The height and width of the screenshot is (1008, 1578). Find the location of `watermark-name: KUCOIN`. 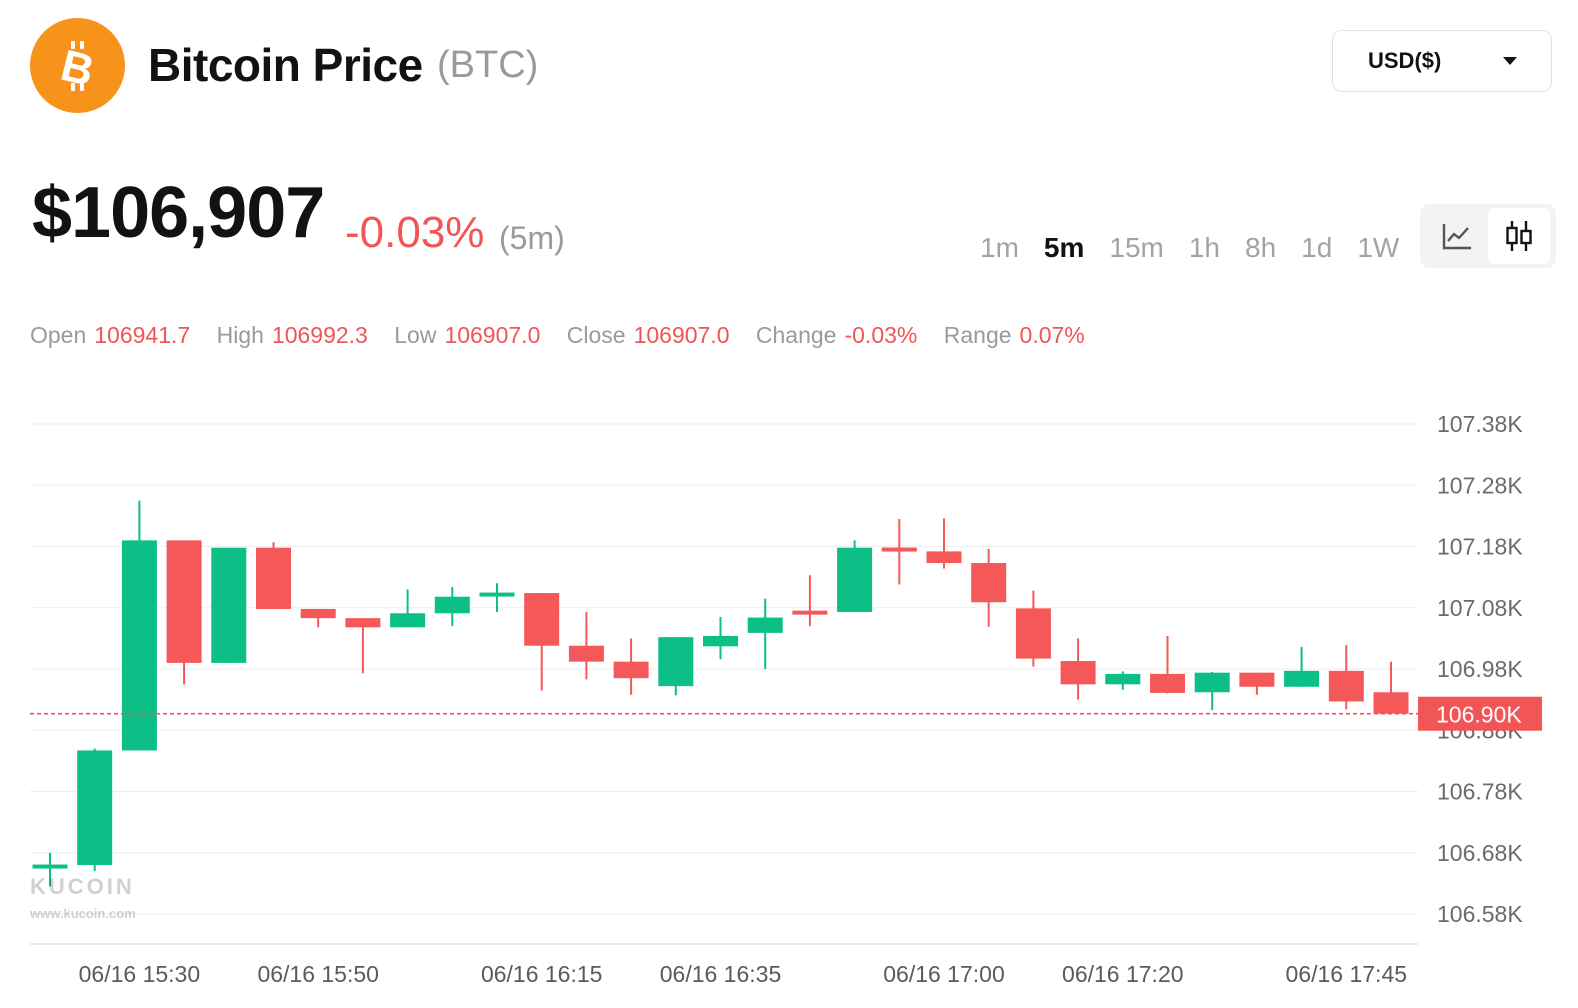

watermark-name: KUCOIN is located at coordinates (82, 886).